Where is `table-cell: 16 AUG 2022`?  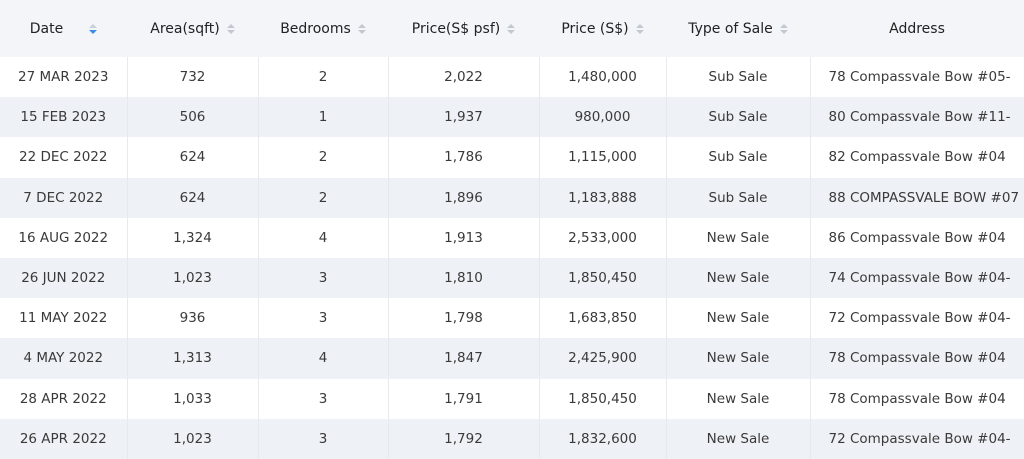
table-cell: 16 AUG 2022 is located at coordinates (64, 237).